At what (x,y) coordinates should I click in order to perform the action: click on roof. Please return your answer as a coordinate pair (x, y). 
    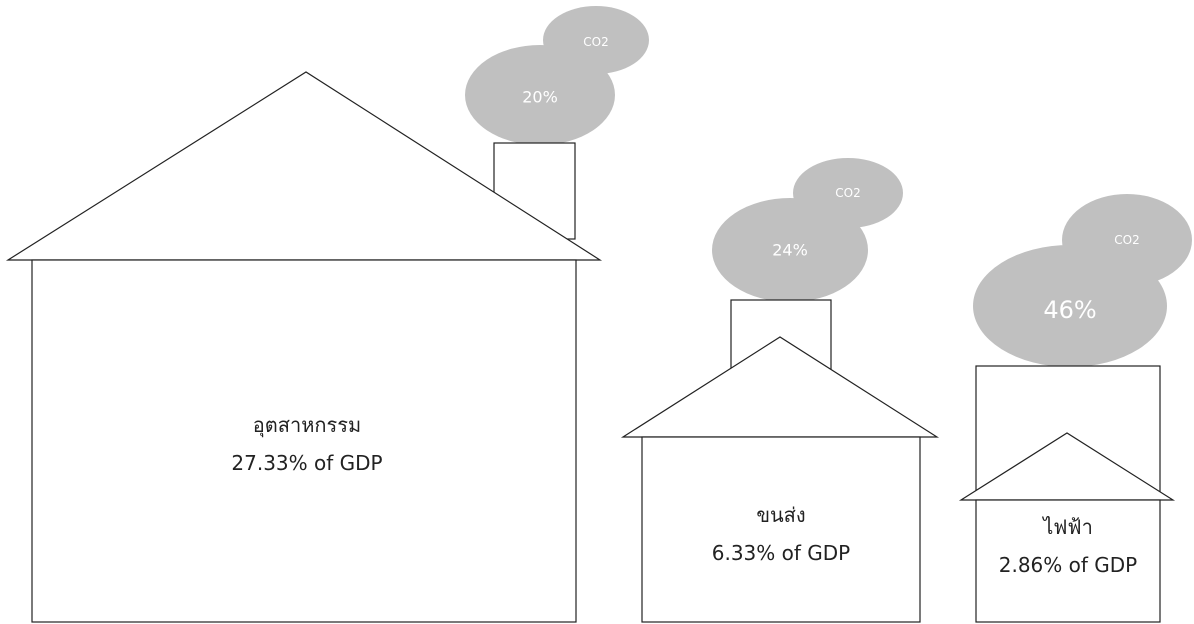
    Looking at the image, I should click on (780, 387).